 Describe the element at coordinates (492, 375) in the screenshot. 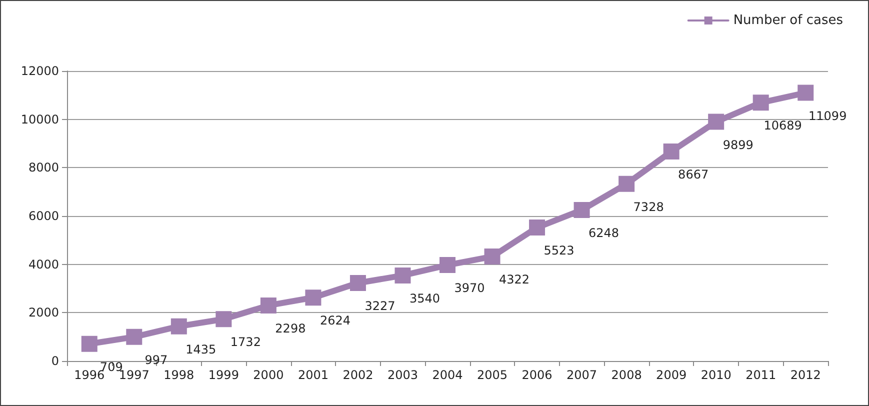

I see `x-tick-label: 2005` at that location.